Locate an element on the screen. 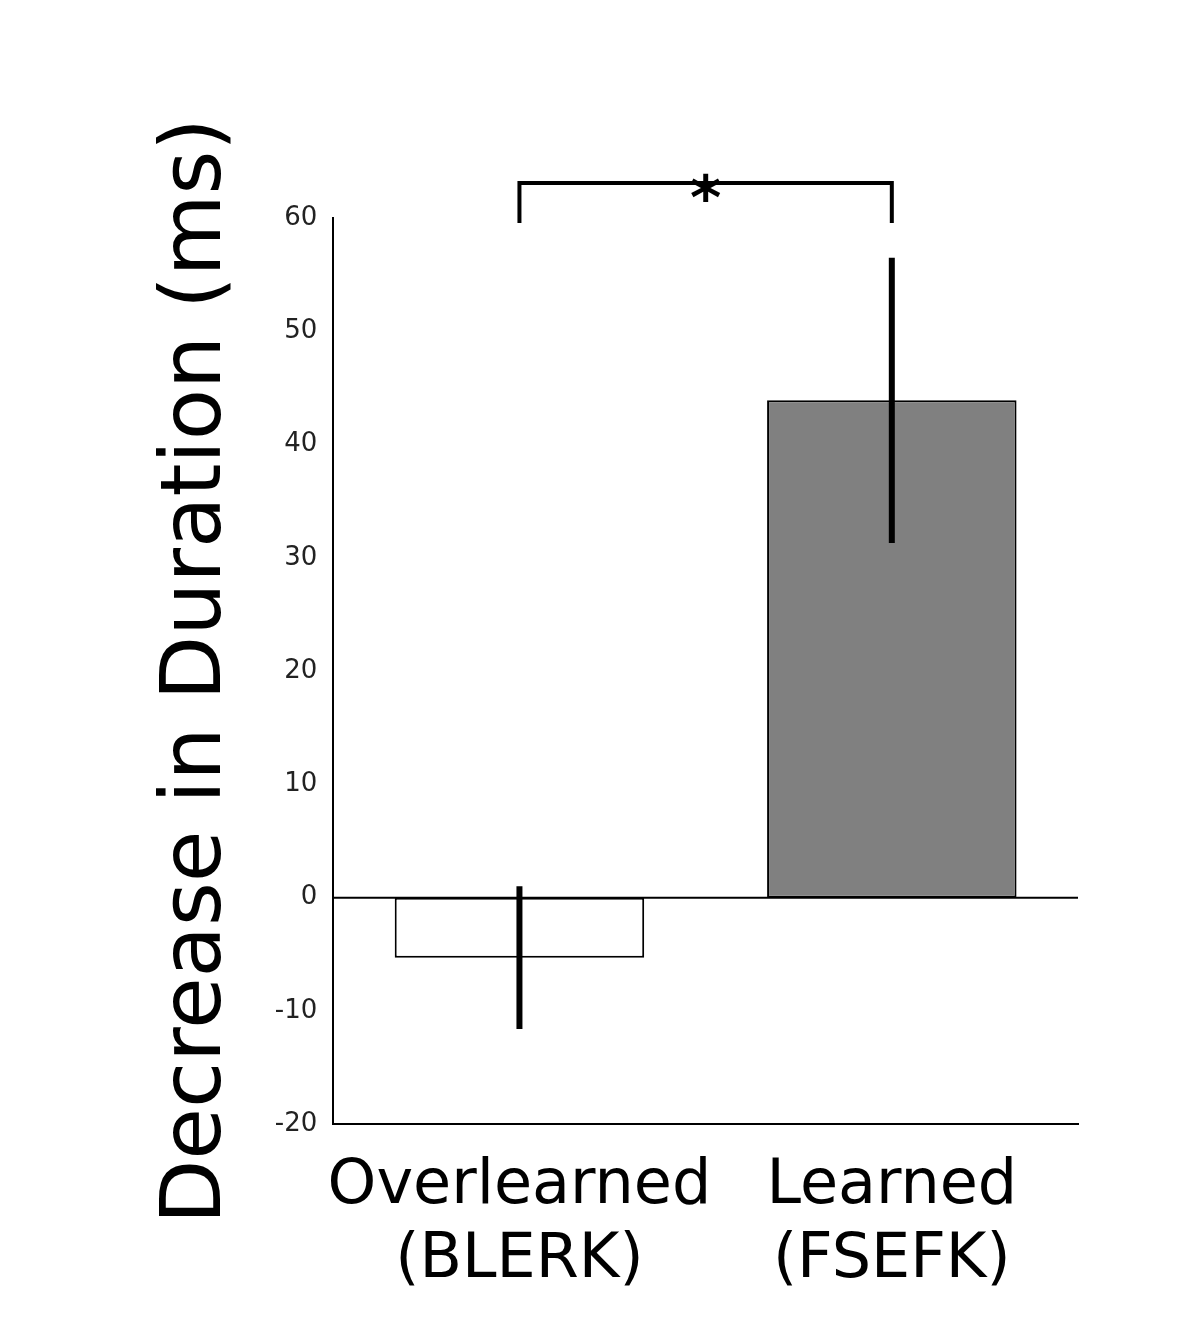 This screenshot has height=1331, width=1177. x-tick-label: Overlearned (BLERK) is located at coordinates (519, 1218).